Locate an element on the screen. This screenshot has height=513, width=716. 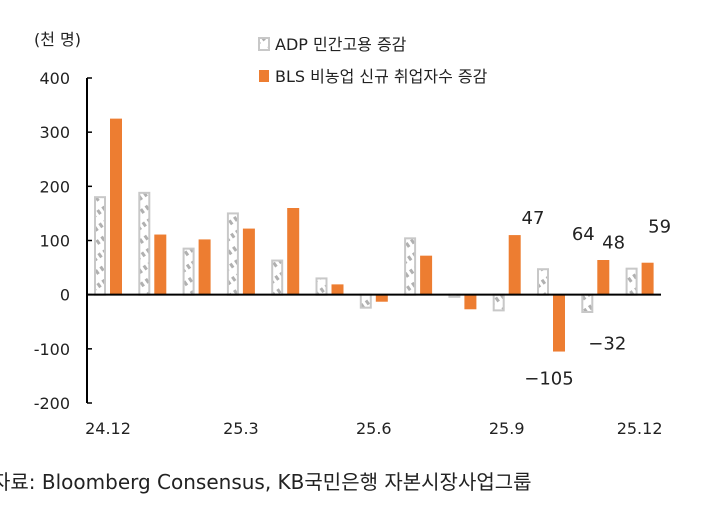
x-tick-label: 24.12 is located at coordinates (108, 428).